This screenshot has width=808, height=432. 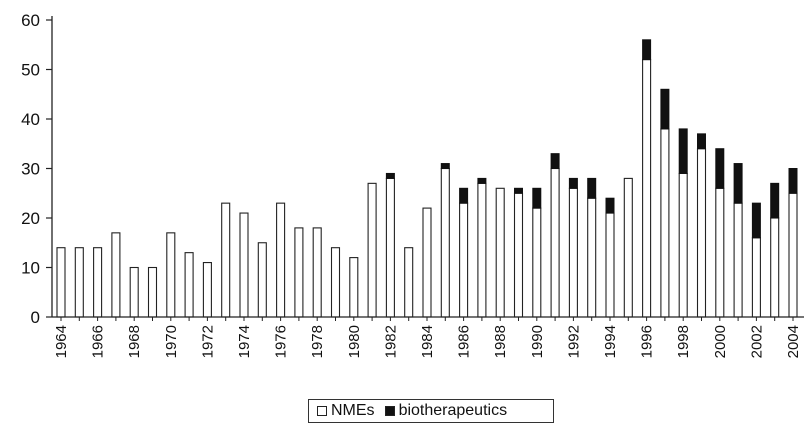 What do you see at coordinates (537, 198) in the screenshot?
I see `bar-biotherapeutics-1990` at bounding box center [537, 198].